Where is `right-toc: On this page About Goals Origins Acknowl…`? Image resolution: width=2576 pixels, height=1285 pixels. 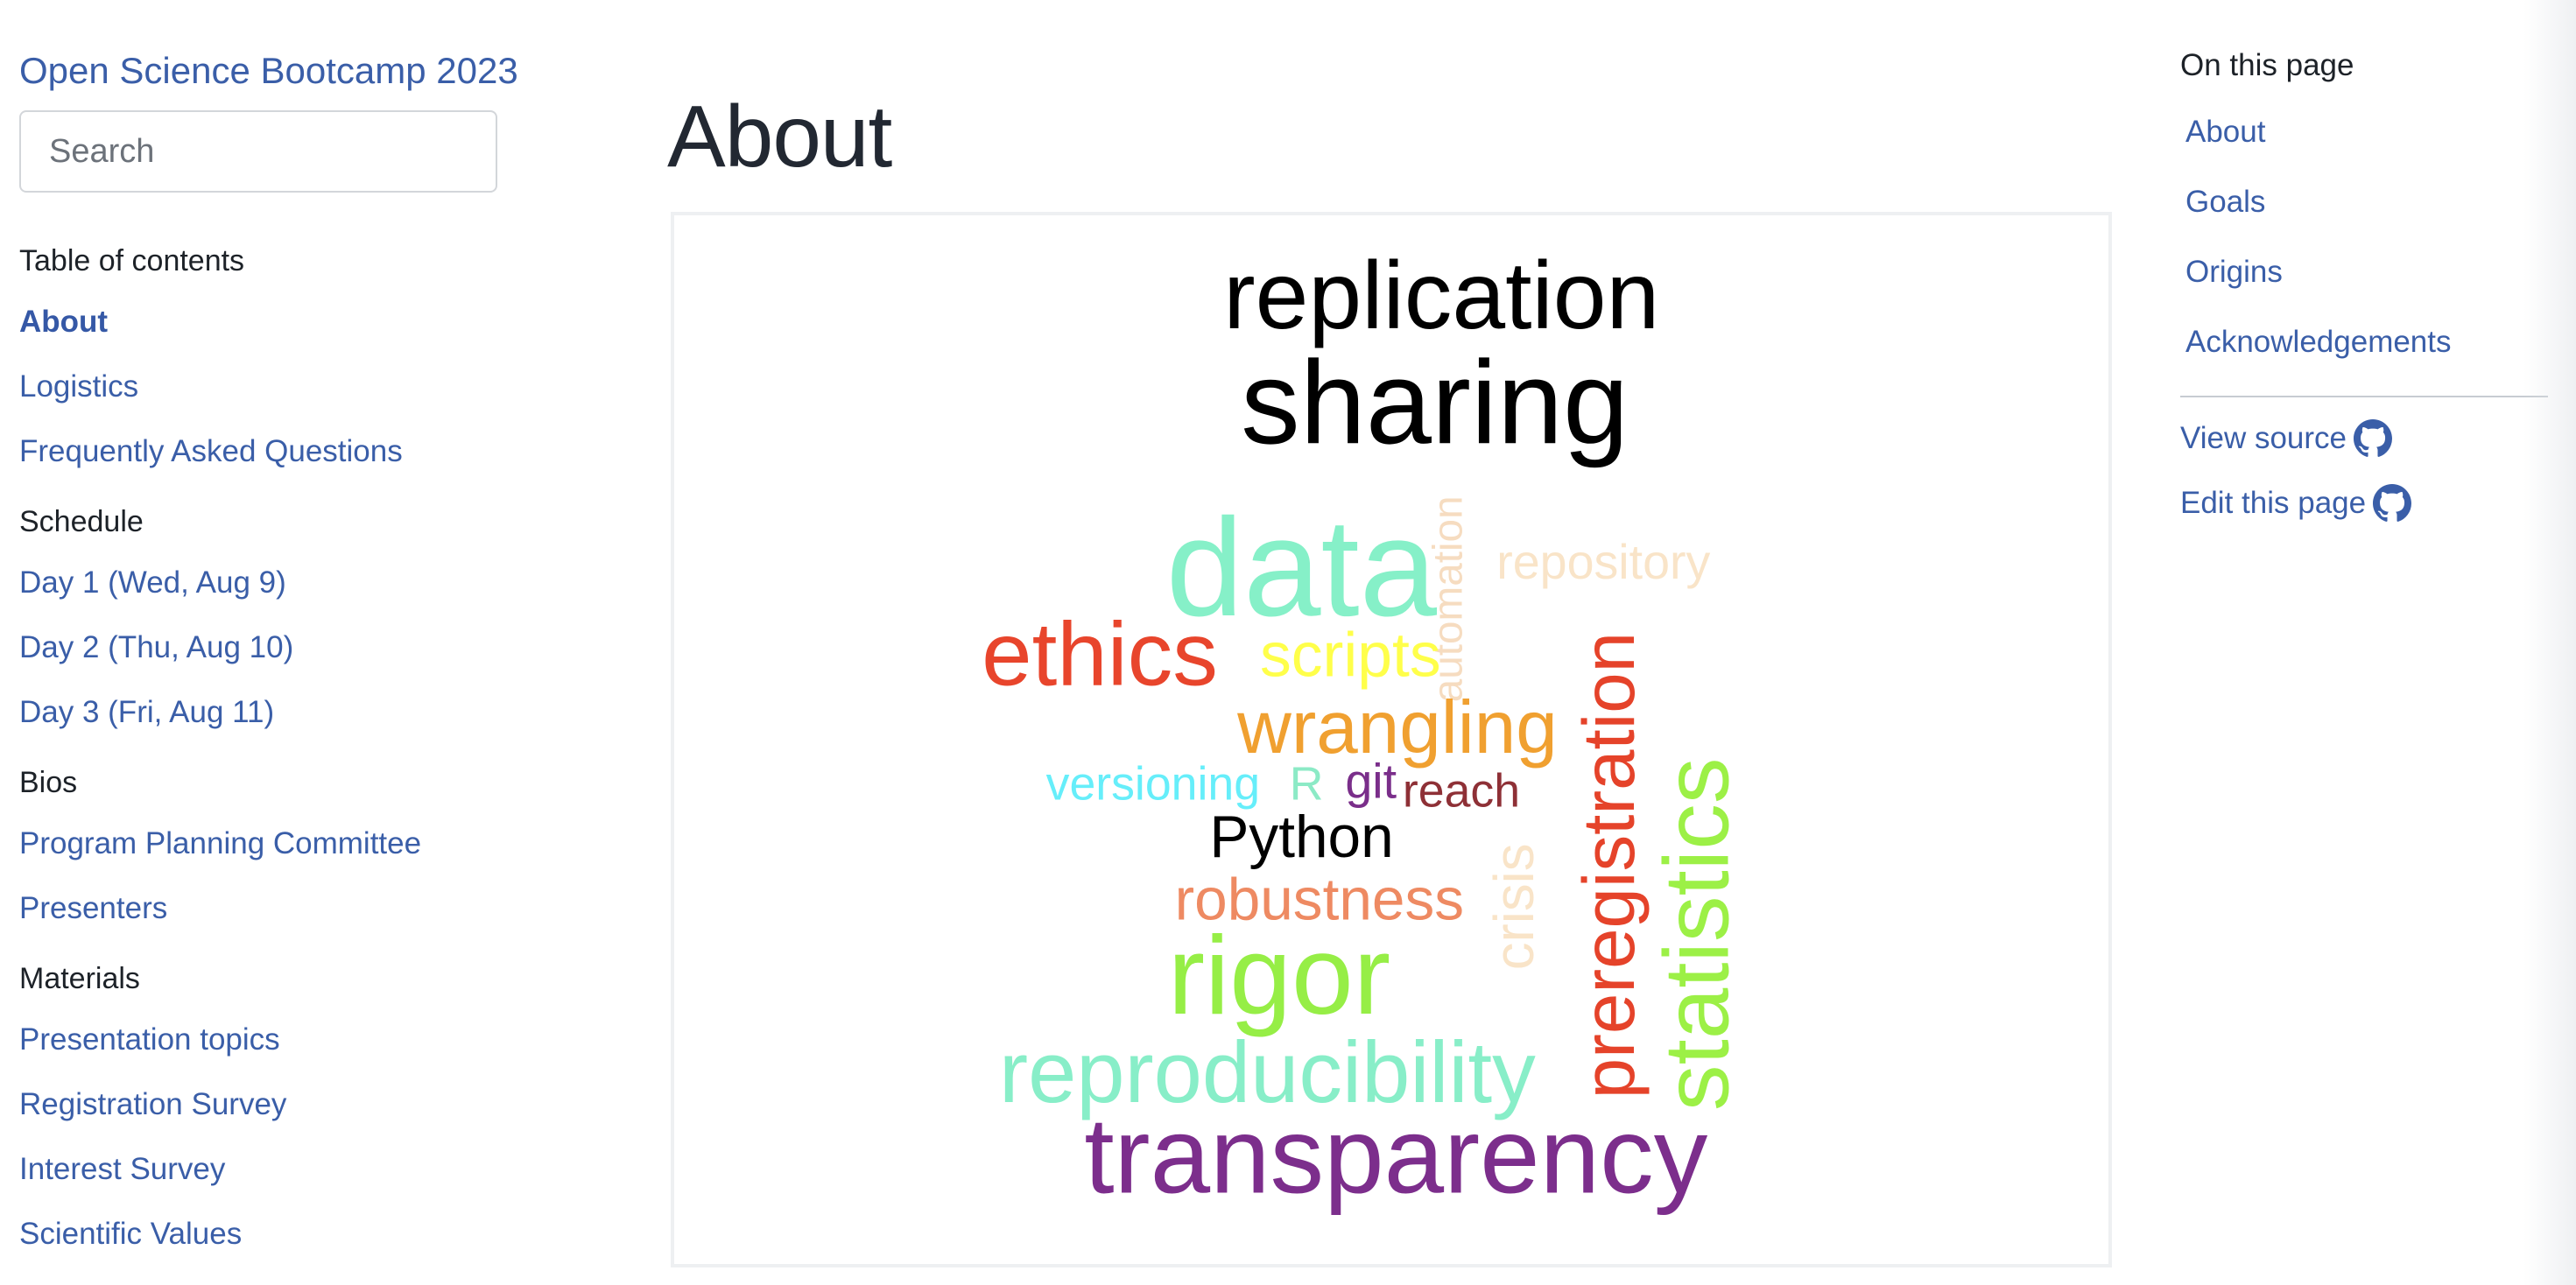 right-toc: On this page About Goals Origins Acknowl… is located at coordinates (2364, 284).